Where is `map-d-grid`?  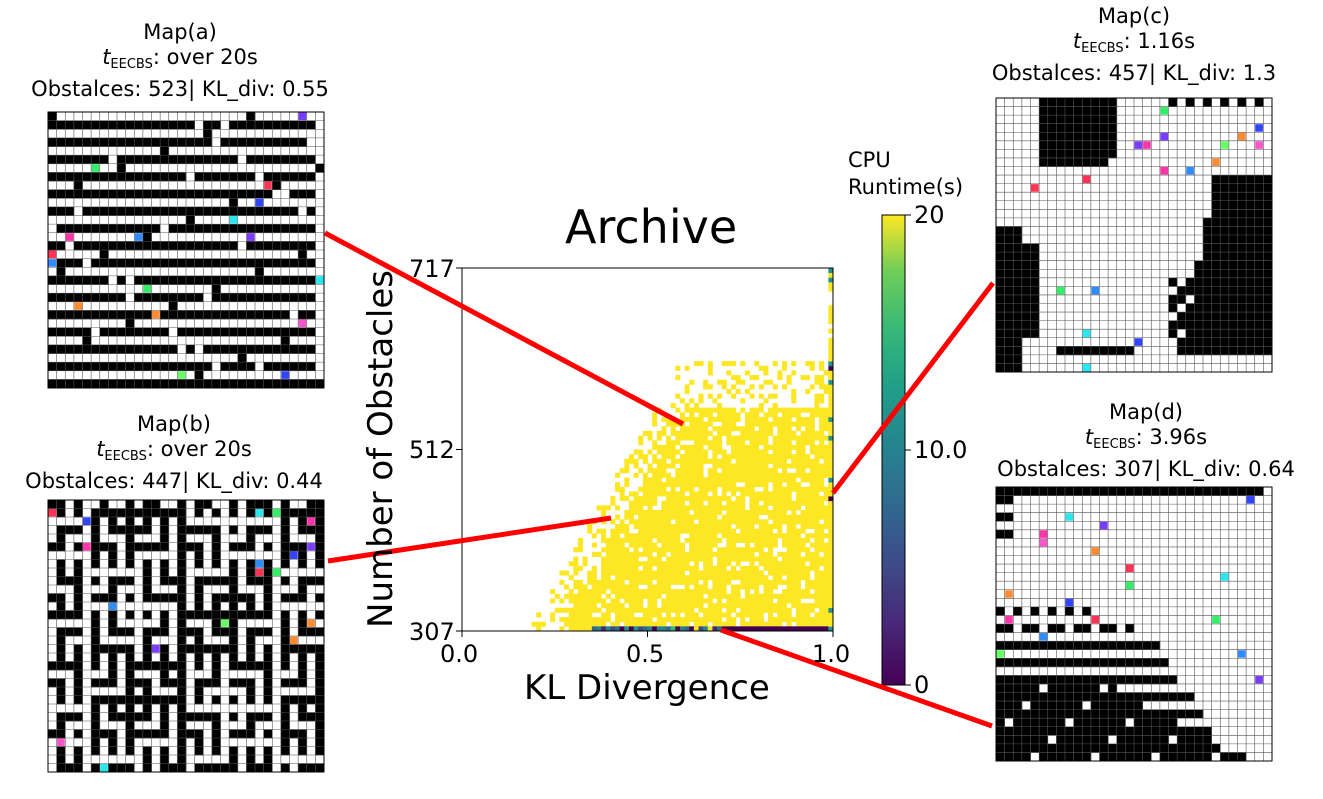
map-d-grid is located at coordinates (1134, 624).